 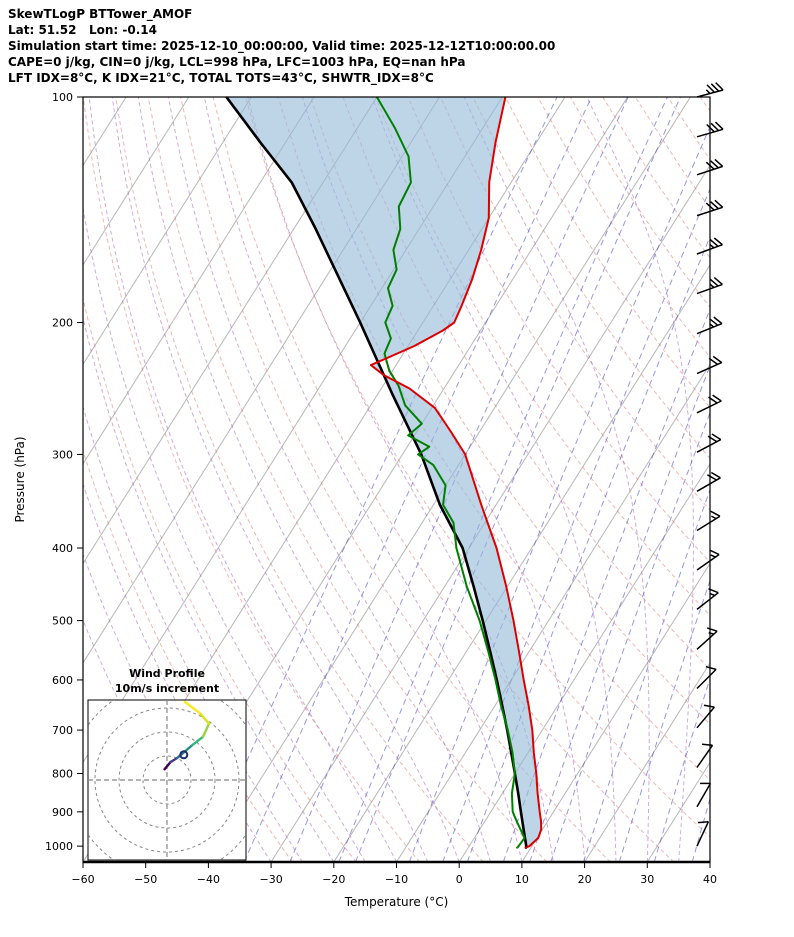 What do you see at coordinates (167, 673) in the screenshot?
I see `hodograph-title: Wind Profile` at bounding box center [167, 673].